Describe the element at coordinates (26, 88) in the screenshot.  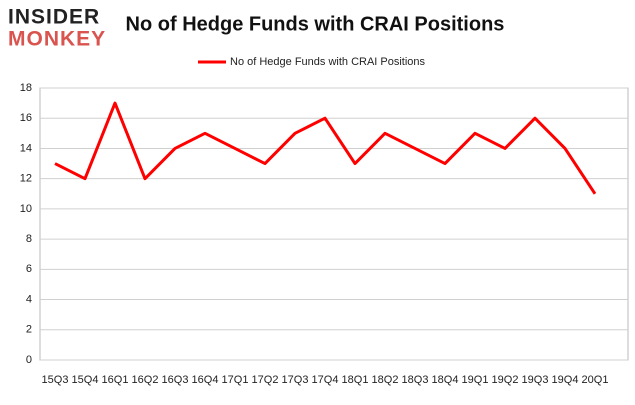
I see `y-tick-label: 18` at that location.